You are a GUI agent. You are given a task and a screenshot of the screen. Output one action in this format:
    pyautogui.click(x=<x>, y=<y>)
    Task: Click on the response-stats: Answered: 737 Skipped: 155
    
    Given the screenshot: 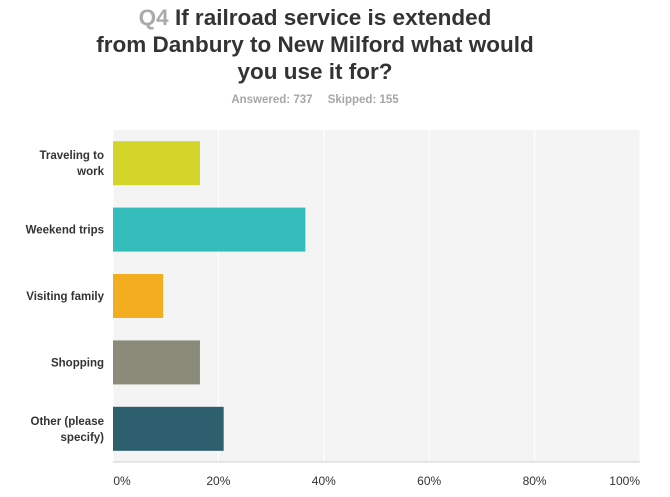 What is the action you would take?
    pyautogui.click(x=315, y=100)
    